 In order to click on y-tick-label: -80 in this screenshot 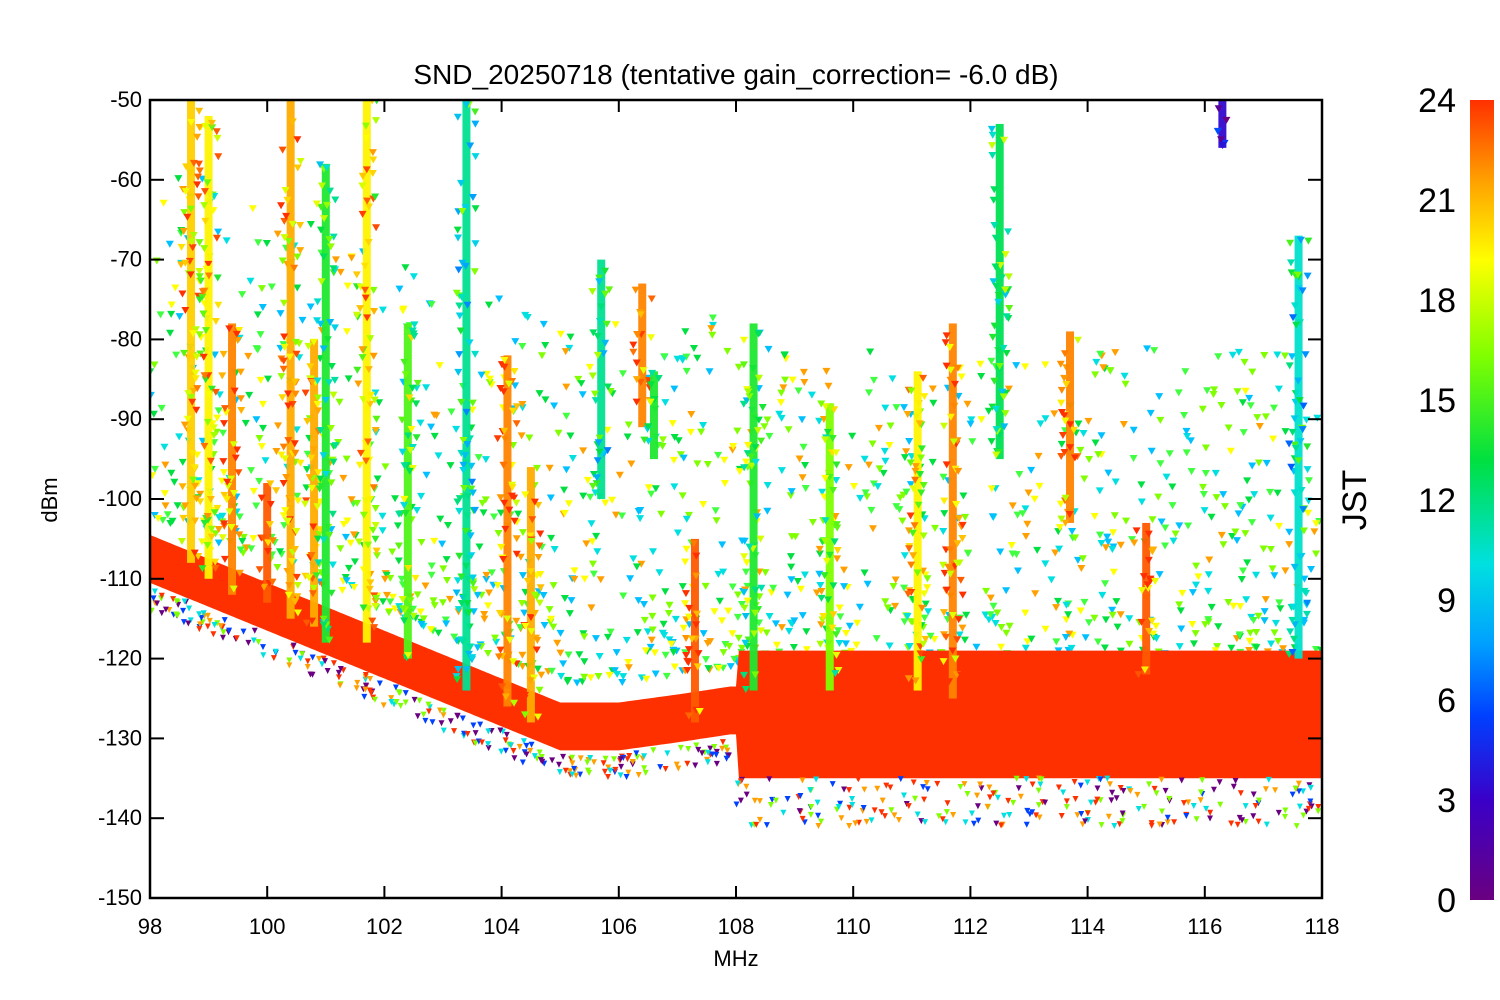, I will do `click(126, 338)`.